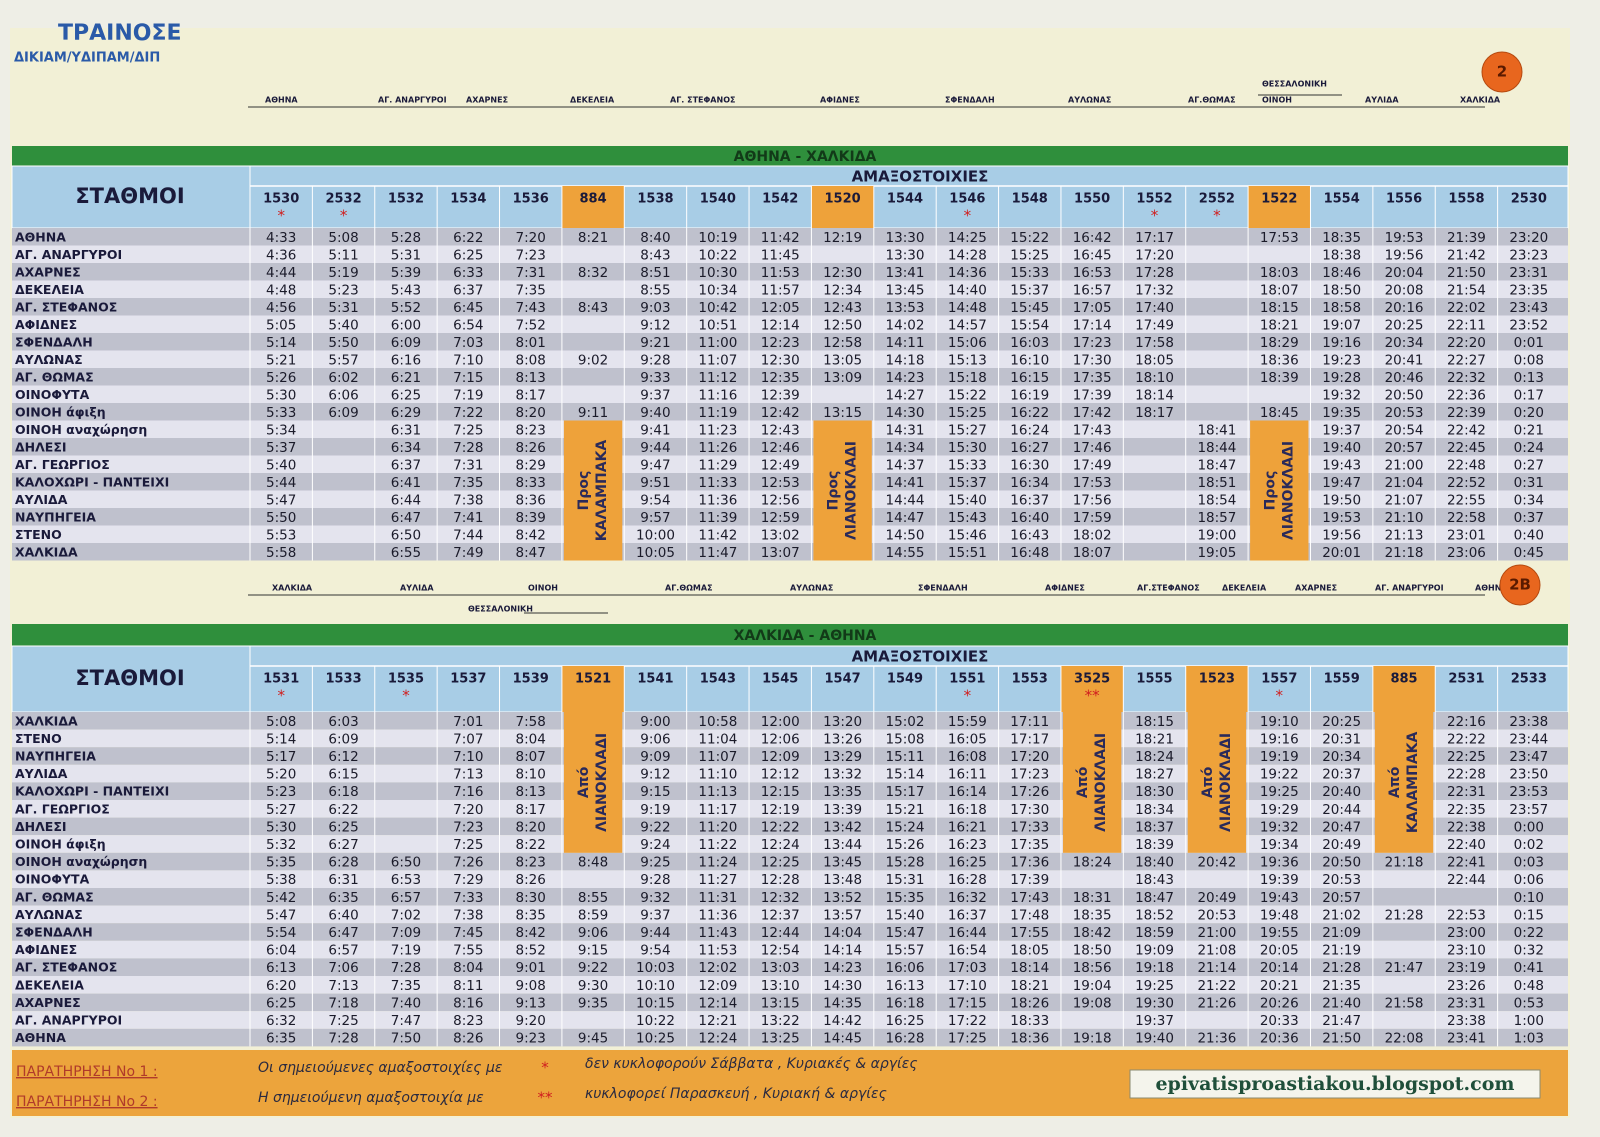 Image resolution: width=1600 pixels, height=1137 pixels. What do you see at coordinates (1216, 933) in the screenshot?
I see `time: 21:00` at bounding box center [1216, 933].